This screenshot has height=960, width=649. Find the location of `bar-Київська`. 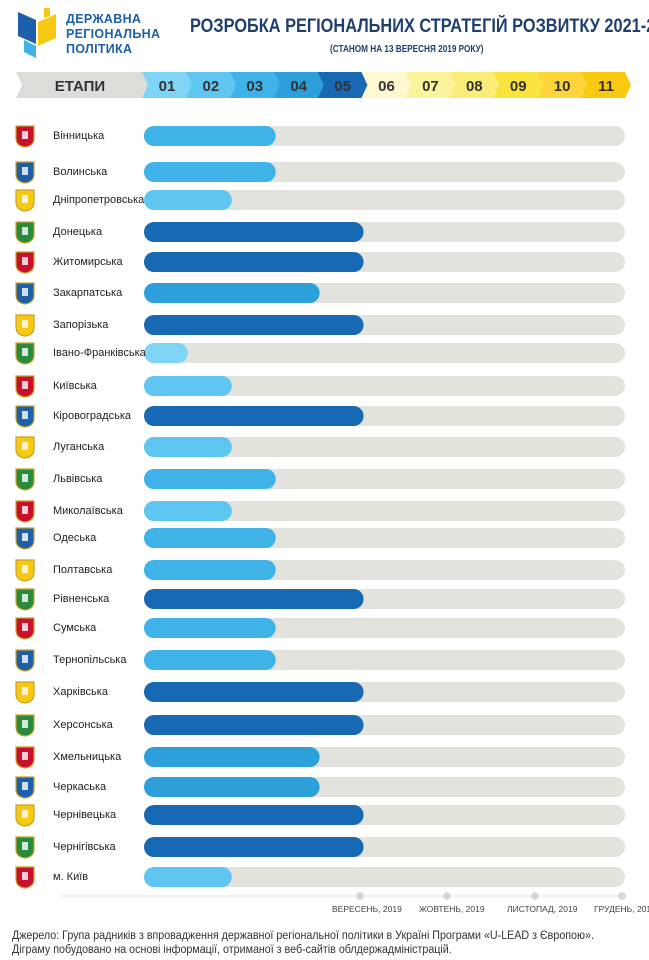

bar-Київська is located at coordinates (188, 386).